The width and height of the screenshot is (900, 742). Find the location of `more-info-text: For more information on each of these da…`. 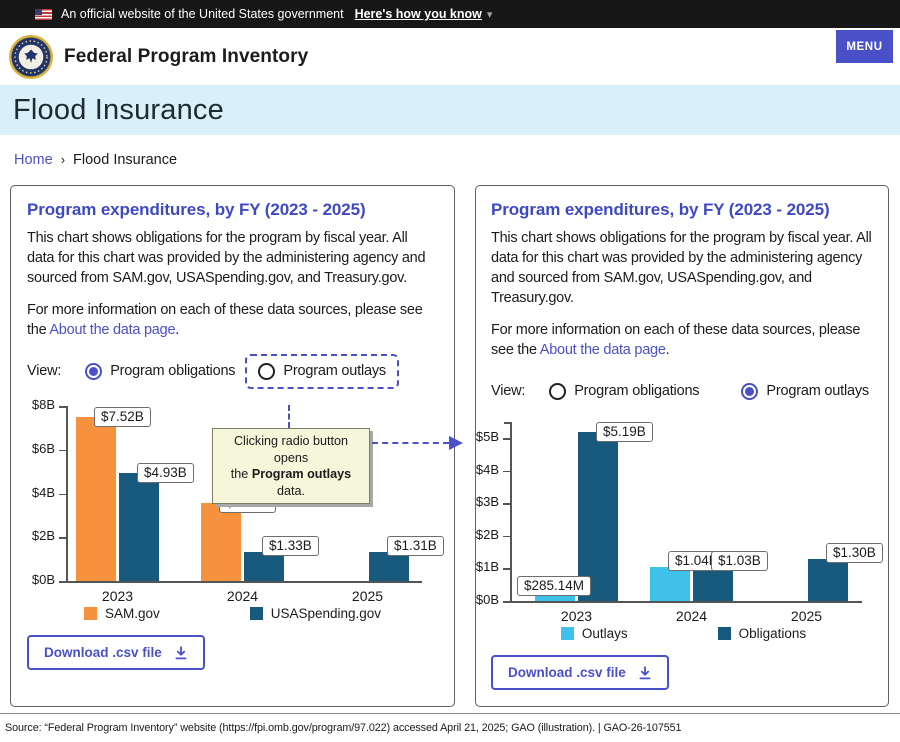

more-info-text: For more information on each of these da… is located at coordinates (676, 340).